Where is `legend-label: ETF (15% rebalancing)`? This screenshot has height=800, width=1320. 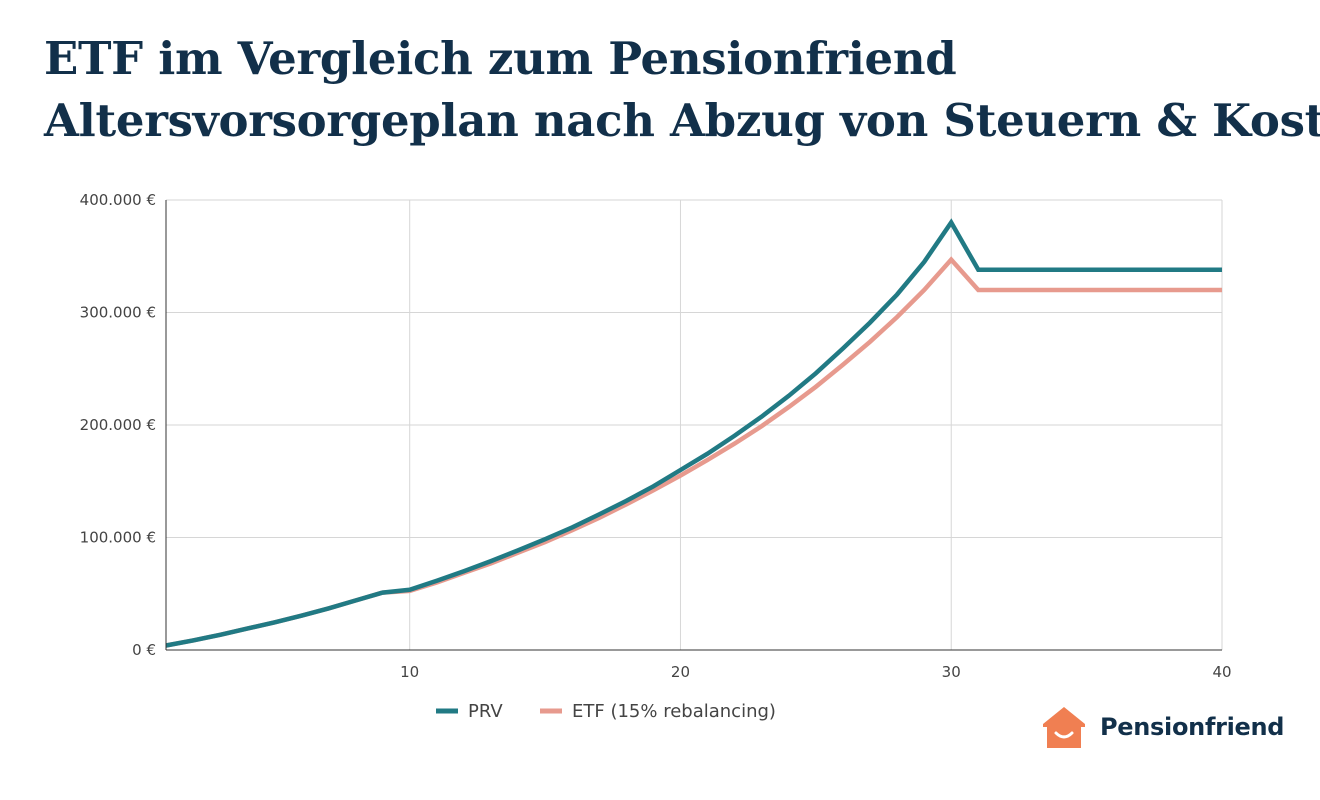
legend-label: ETF (15% rebalancing) is located at coordinates (674, 711).